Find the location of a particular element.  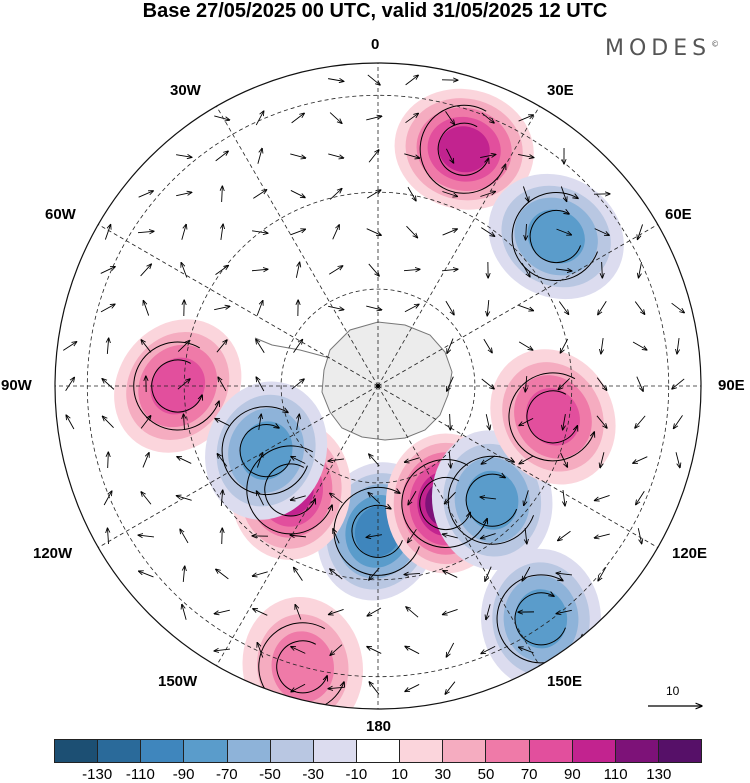

colorbar-tick-label: -30 is located at coordinates (313, 774).